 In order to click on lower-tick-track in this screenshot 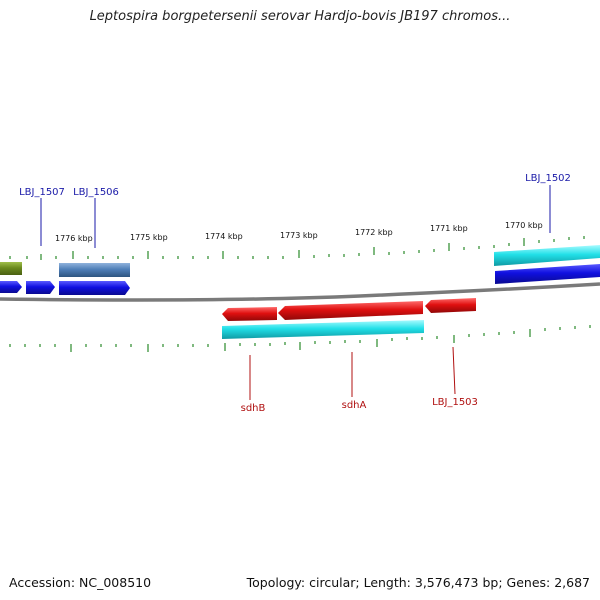, I will do `click(300, 338)`.